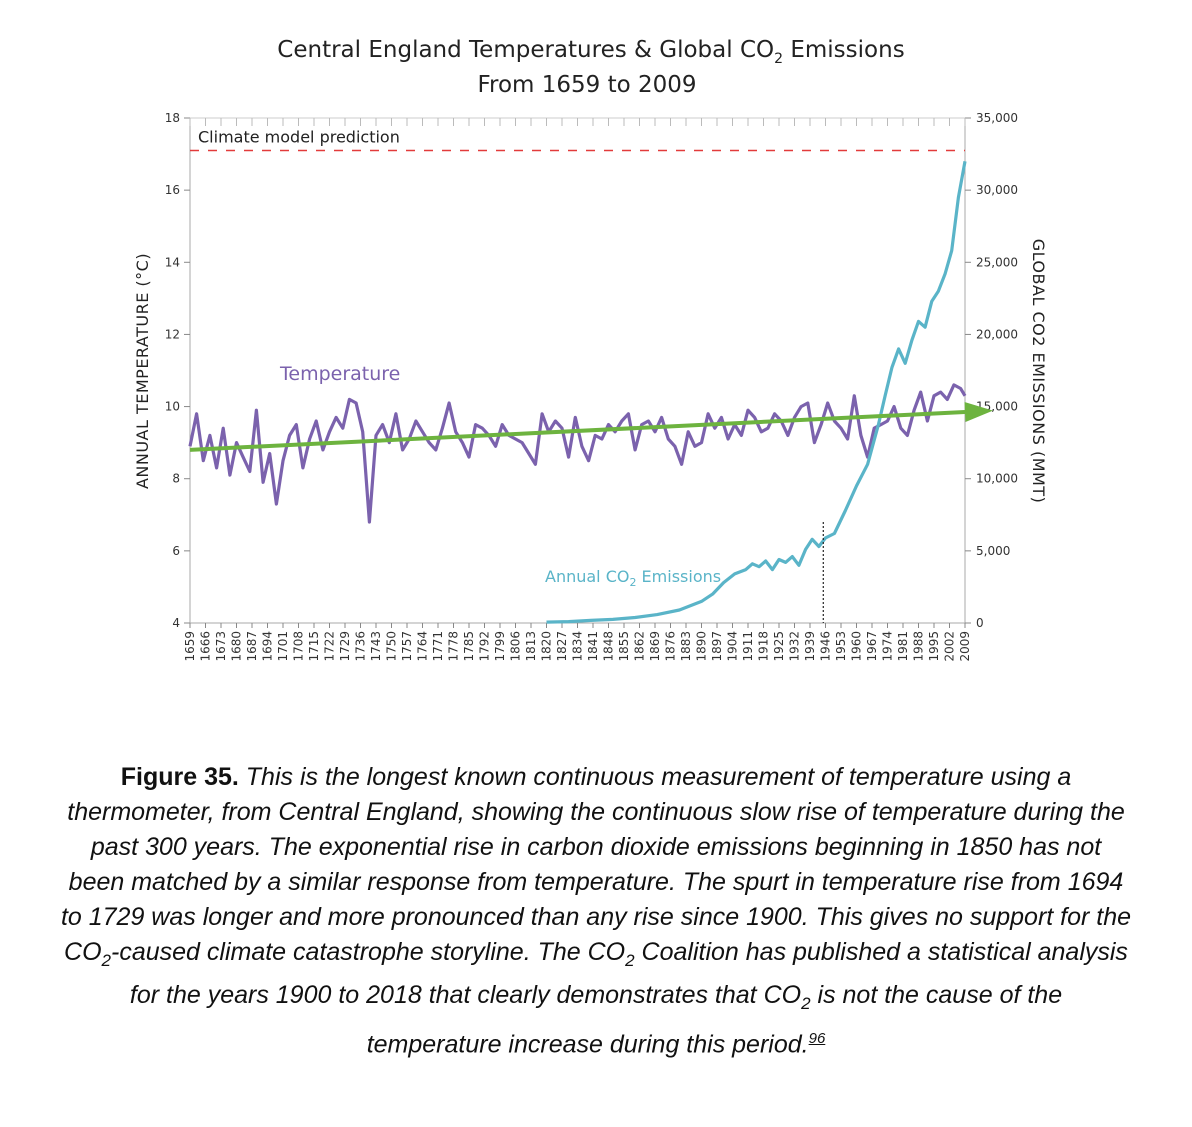 This screenshot has height=1127, width=1192. What do you see at coordinates (841, 646) in the screenshot?
I see `x-tick-label: 1953` at bounding box center [841, 646].